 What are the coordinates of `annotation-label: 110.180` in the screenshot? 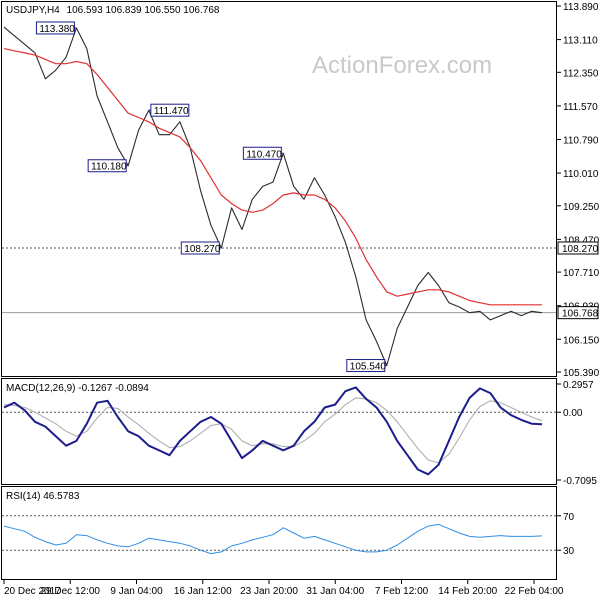 It's located at (109, 167).